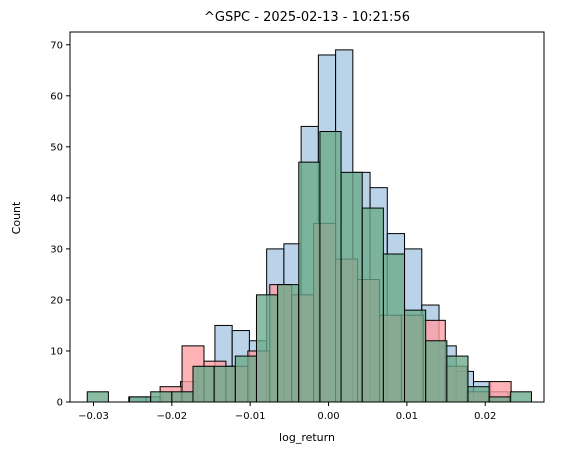 This screenshot has height=455, width=562. Describe the element at coordinates (307, 17) in the screenshot. I see `chart-title: ^GSPC - 2025-02-13 - 10:21:56` at that location.